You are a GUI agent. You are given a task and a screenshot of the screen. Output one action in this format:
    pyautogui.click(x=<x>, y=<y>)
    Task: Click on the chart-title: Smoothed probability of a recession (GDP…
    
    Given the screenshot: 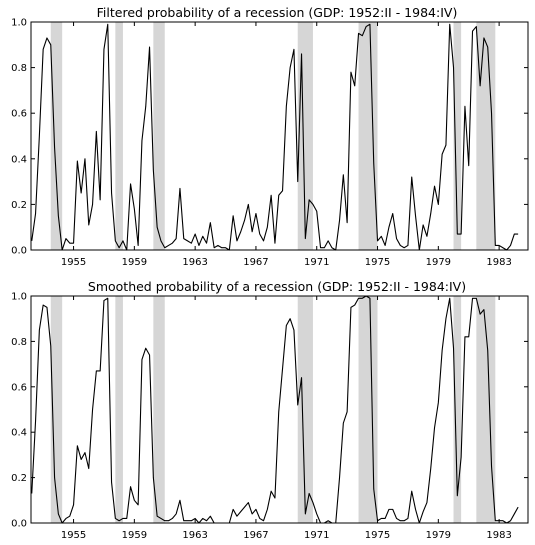 What is the action you would take?
    pyautogui.click(x=277, y=286)
    